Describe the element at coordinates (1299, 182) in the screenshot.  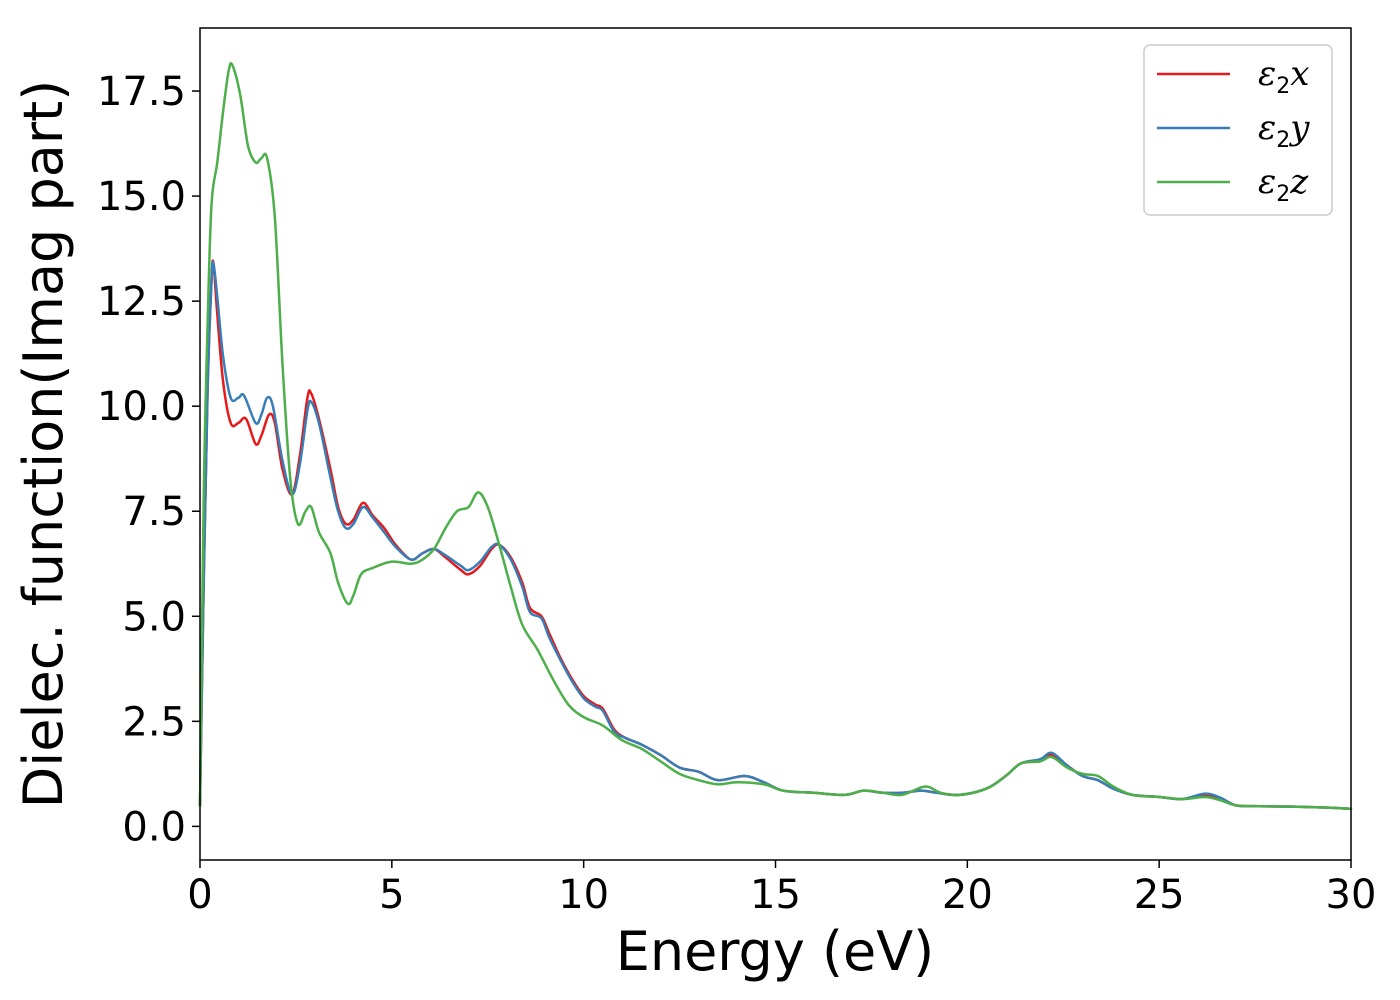
I see `legend-variable: z` at that location.